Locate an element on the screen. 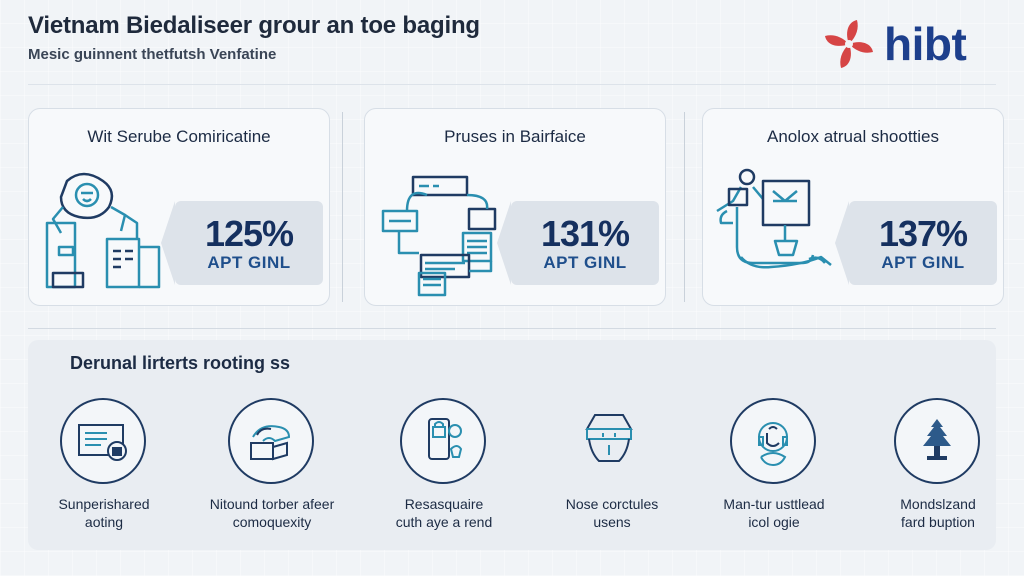 The image size is (1024, 576). card-title: Wit Serube Comiricatine is located at coordinates (179, 136).